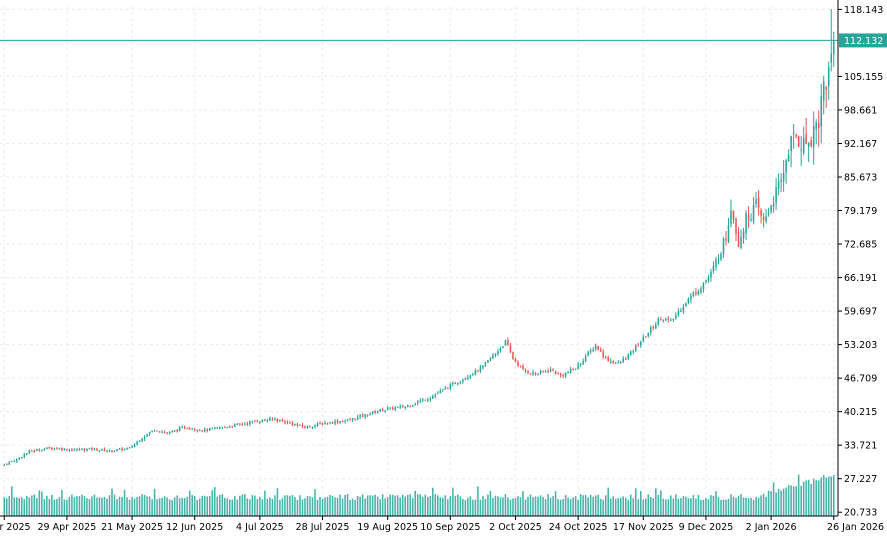  What do you see at coordinates (860, 245) in the screenshot?
I see `y-tick-label: 72.685` at bounding box center [860, 245].